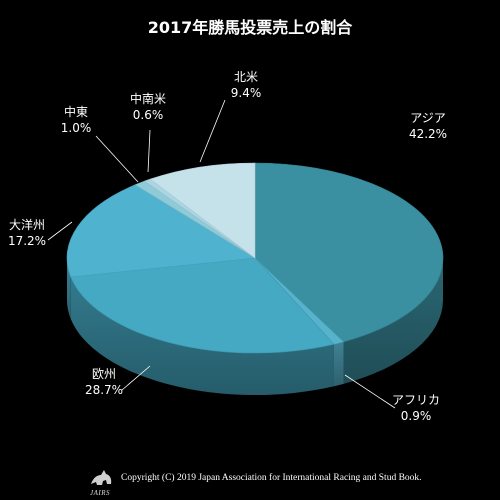 The image size is (500, 500). Describe the element at coordinates (246, 93) in the screenshot. I see `slice-label-value: 9.4%` at that location.